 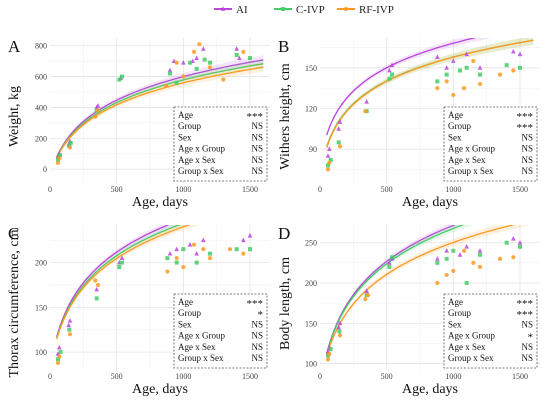 I want to click on data-points, so click(x=153, y=104).